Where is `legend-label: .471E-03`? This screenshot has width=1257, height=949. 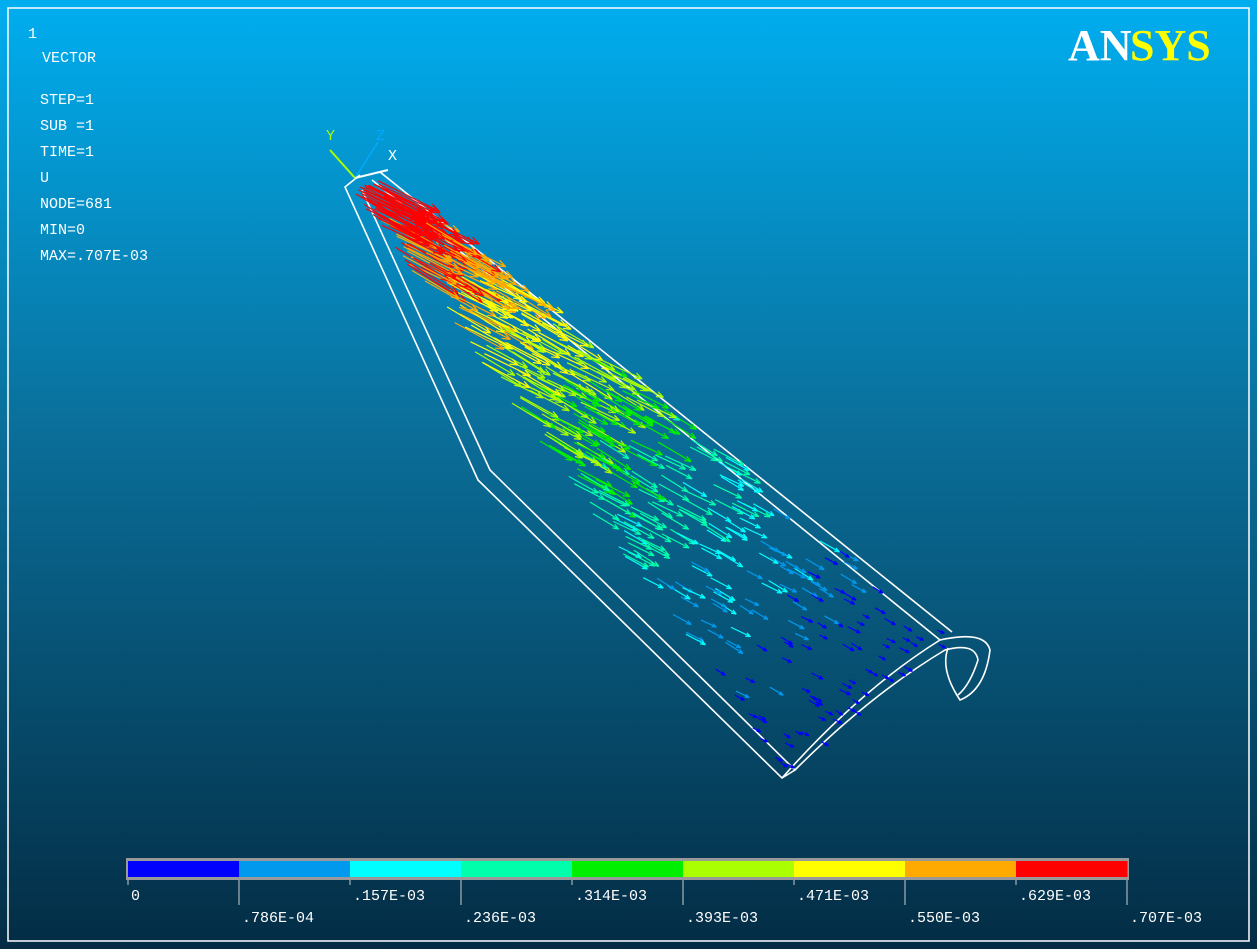
legend-label: .471E-03 is located at coordinates (833, 896).